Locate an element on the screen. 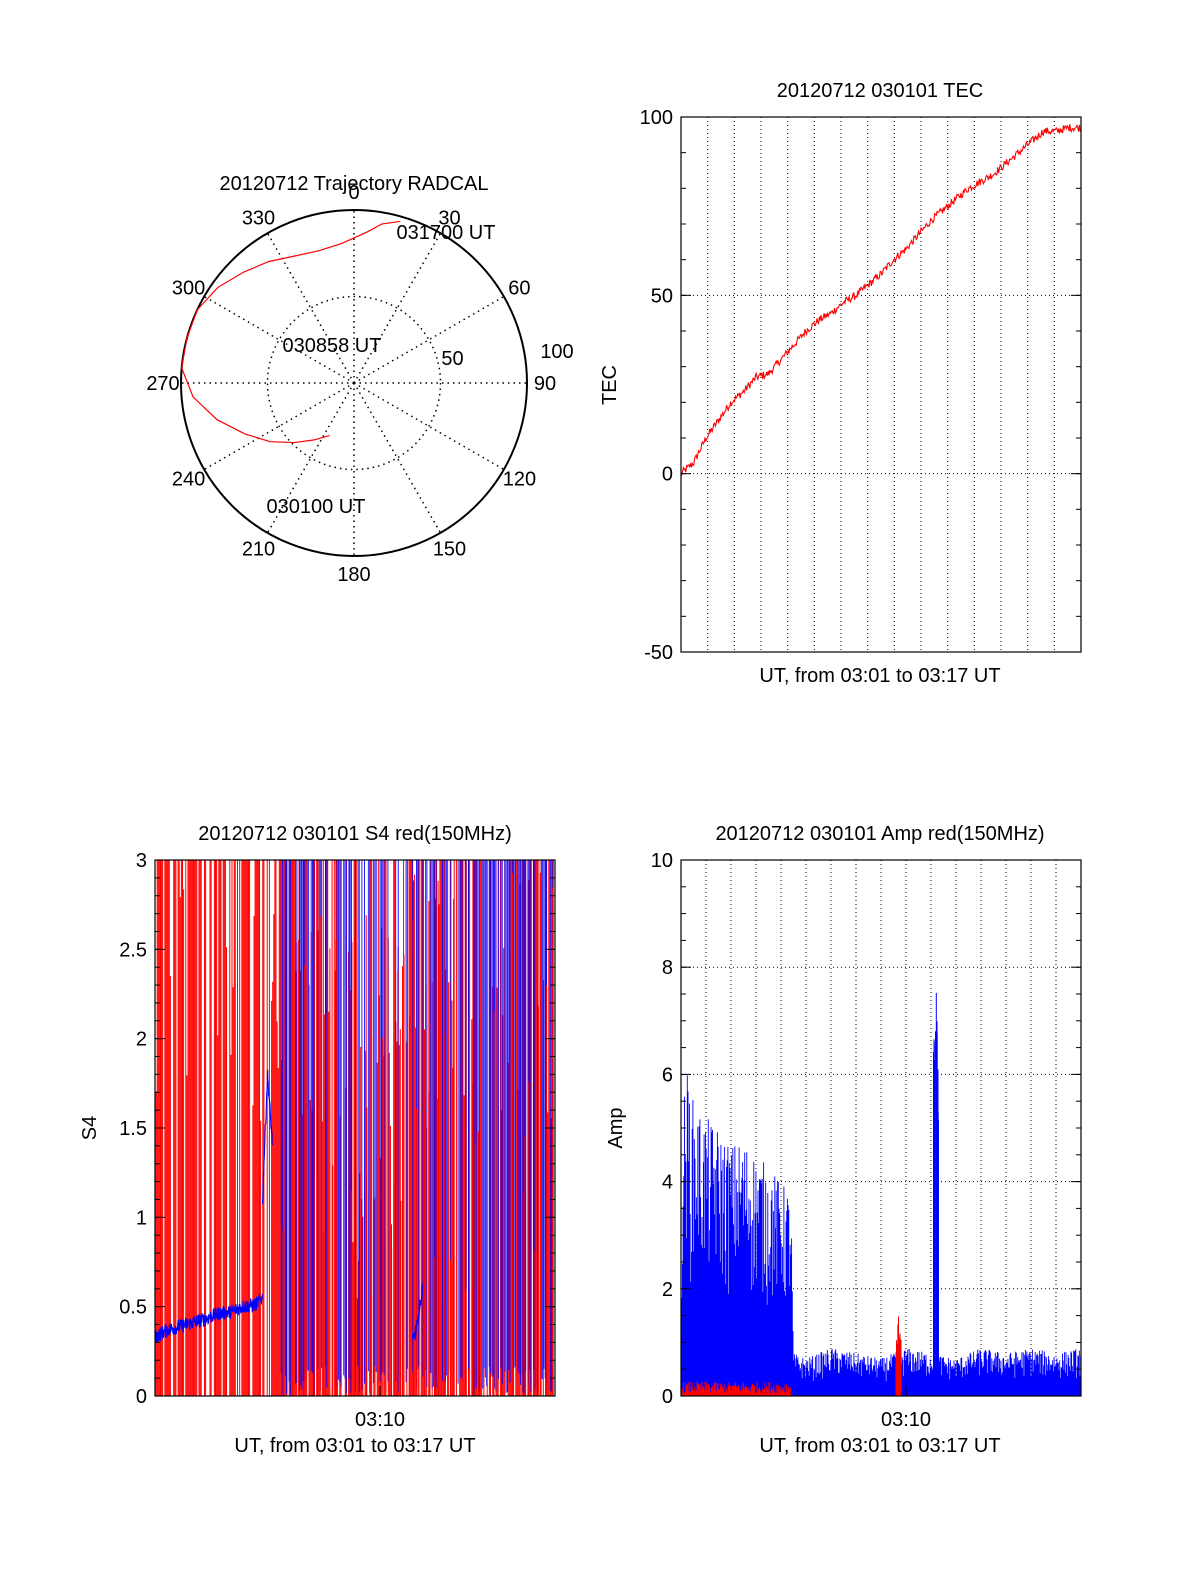 This screenshot has height=1575, width=1200. s4-title: 20120712 030101 S4 red(150MHz) is located at coordinates (355, 834).